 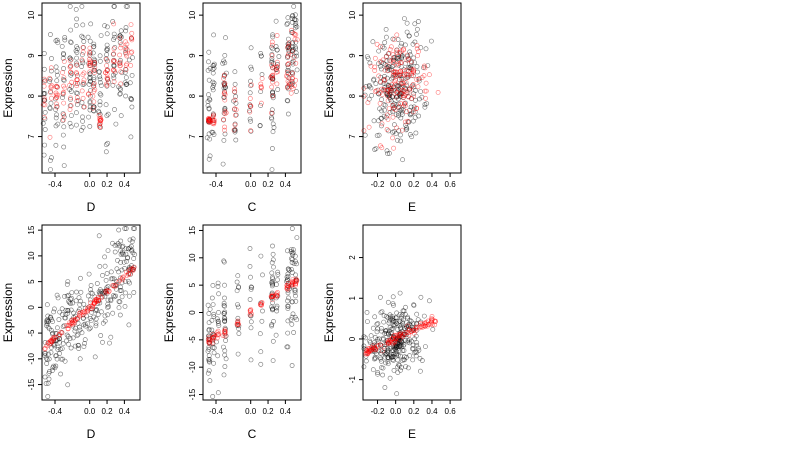 What do you see at coordinates (31, 255) in the screenshot?
I see `y-tick-label: 10` at bounding box center [31, 255].